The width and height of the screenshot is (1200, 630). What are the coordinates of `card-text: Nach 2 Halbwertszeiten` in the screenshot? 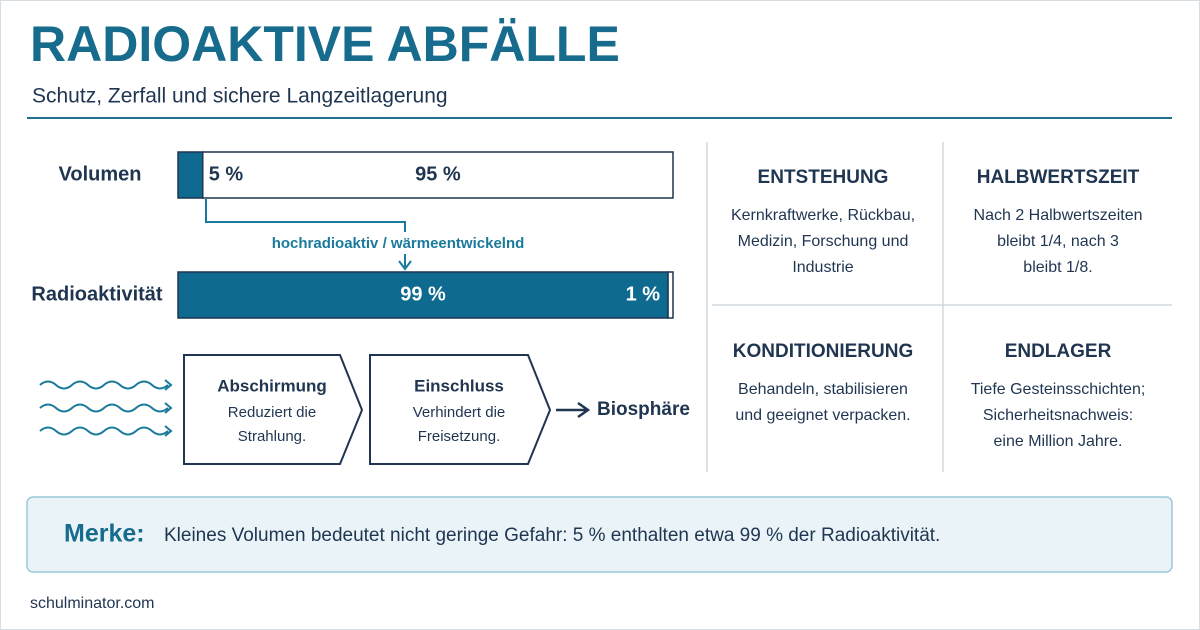 It's located at (1058, 215).